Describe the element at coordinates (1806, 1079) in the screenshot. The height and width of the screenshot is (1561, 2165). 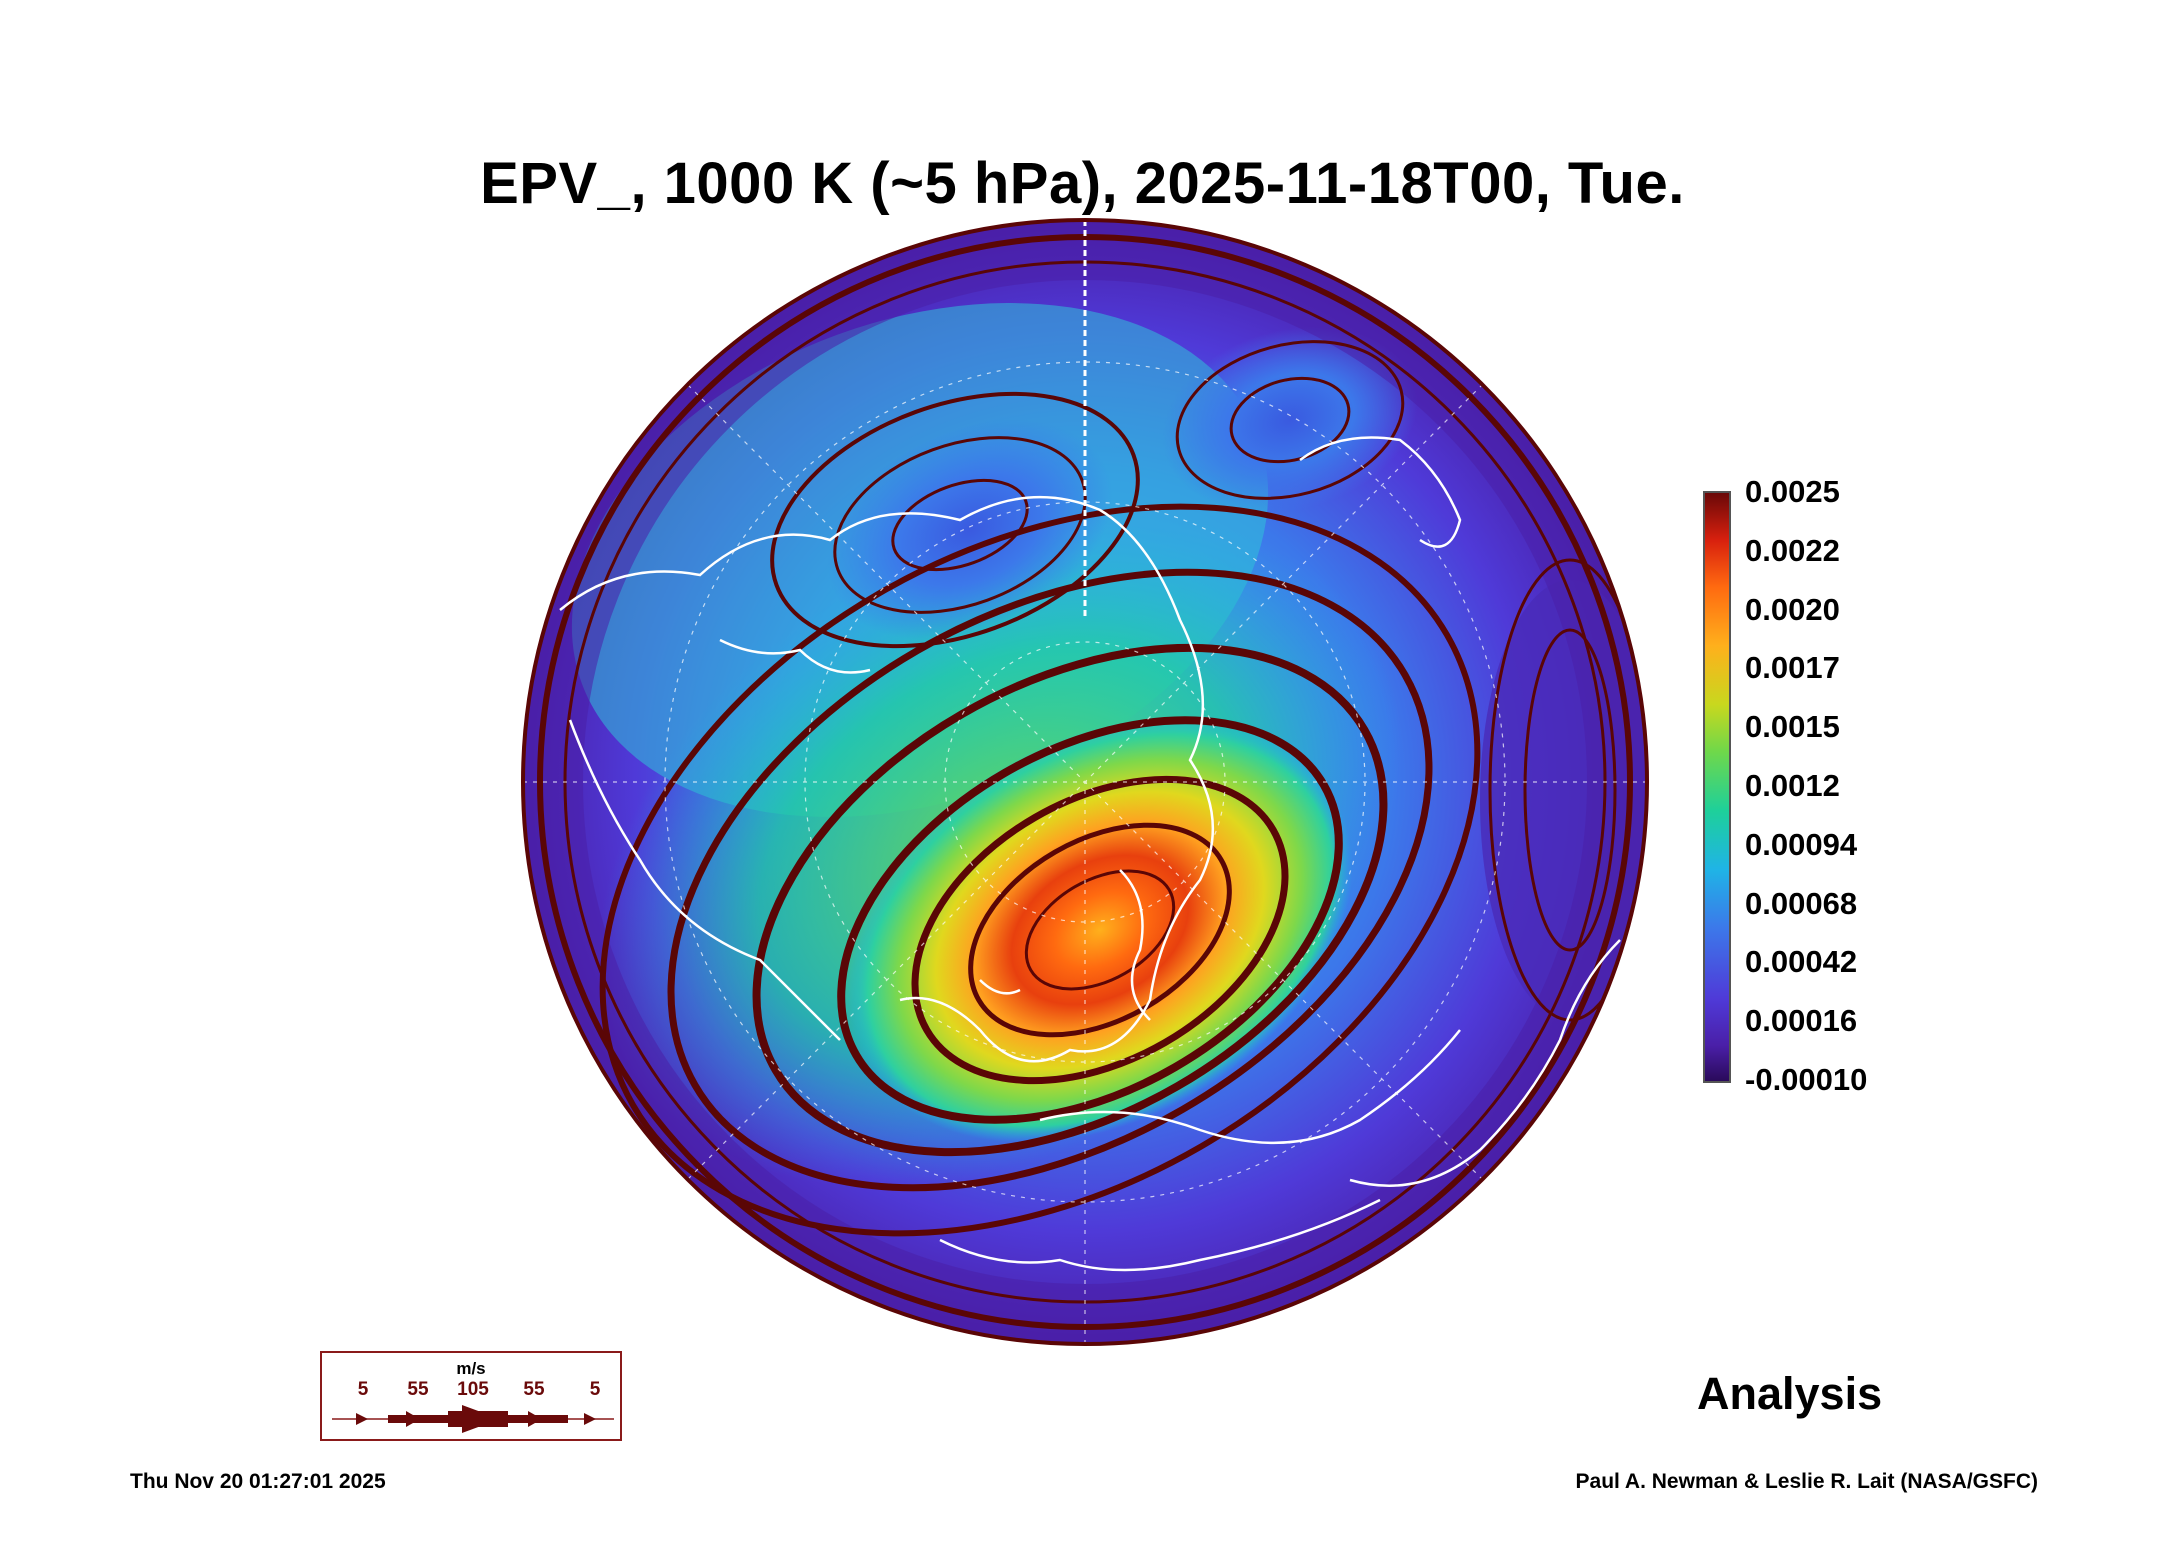
I see `colorbar-label: -0.00010` at that location.